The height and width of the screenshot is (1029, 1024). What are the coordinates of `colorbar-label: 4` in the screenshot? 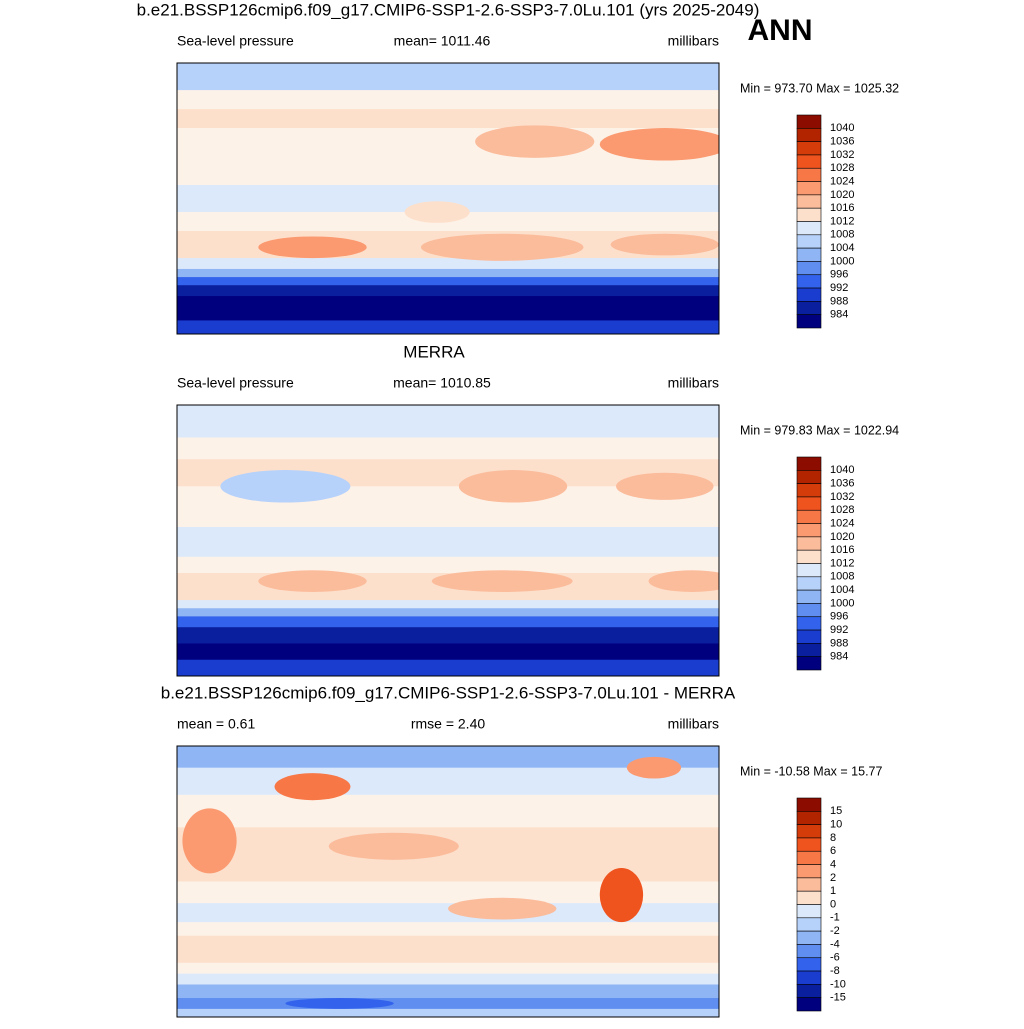 It's located at (833, 864).